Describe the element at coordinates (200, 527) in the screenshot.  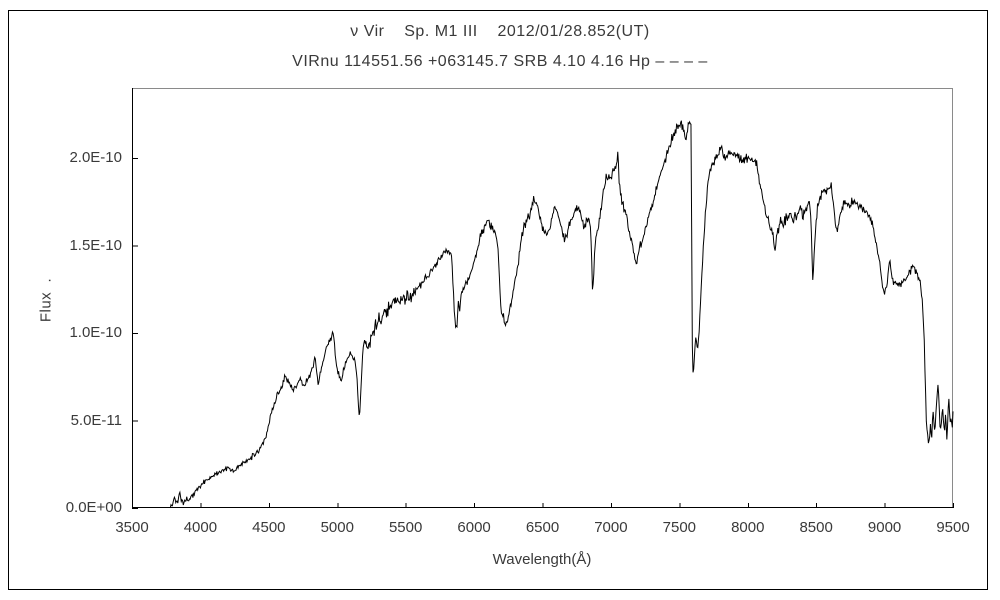
I see `x-tick-label: 4000` at that location.